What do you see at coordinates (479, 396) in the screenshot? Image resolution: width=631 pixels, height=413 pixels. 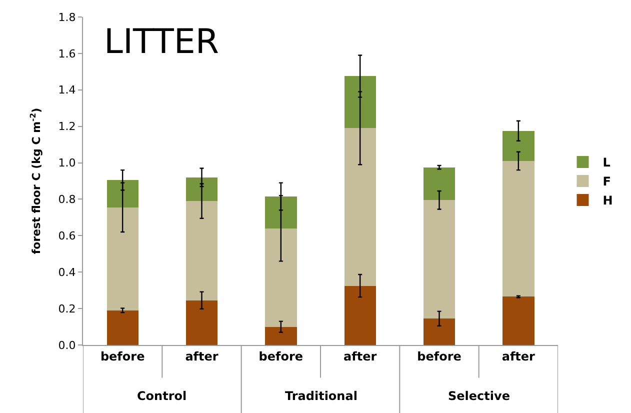 I see `text: Selective` at bounding box center [479, 396].